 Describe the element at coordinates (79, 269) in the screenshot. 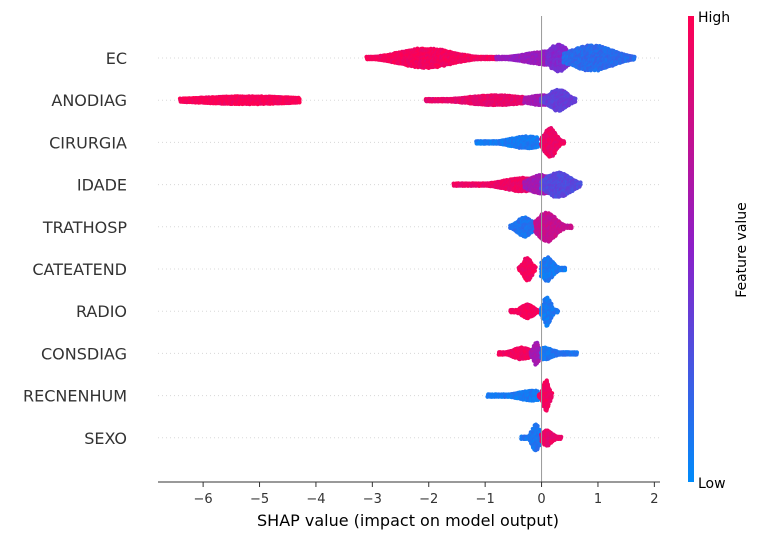

I see `feature-label: CATEATEND` at that location.